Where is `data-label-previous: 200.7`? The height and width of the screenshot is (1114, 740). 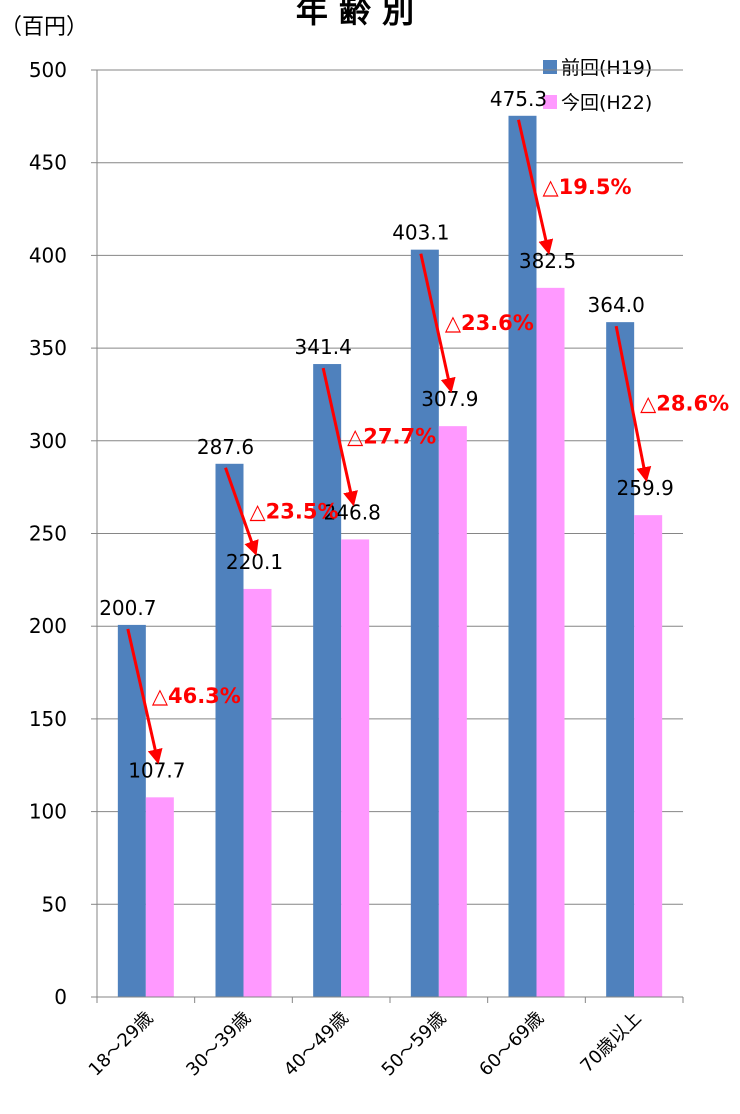 data-label-previous: 200.7 is located at coordinates (127, 608).